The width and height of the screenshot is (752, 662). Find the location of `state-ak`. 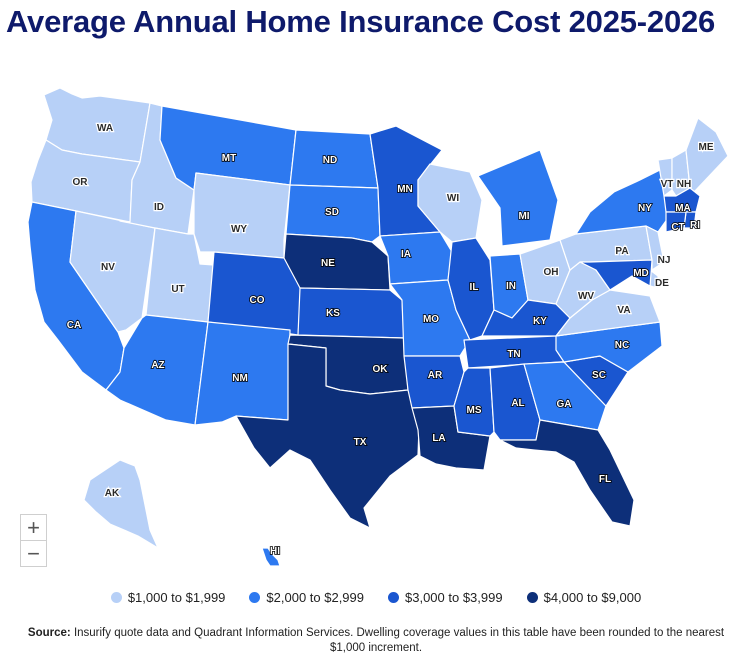

state-ak is located at coordinates (121, 504).